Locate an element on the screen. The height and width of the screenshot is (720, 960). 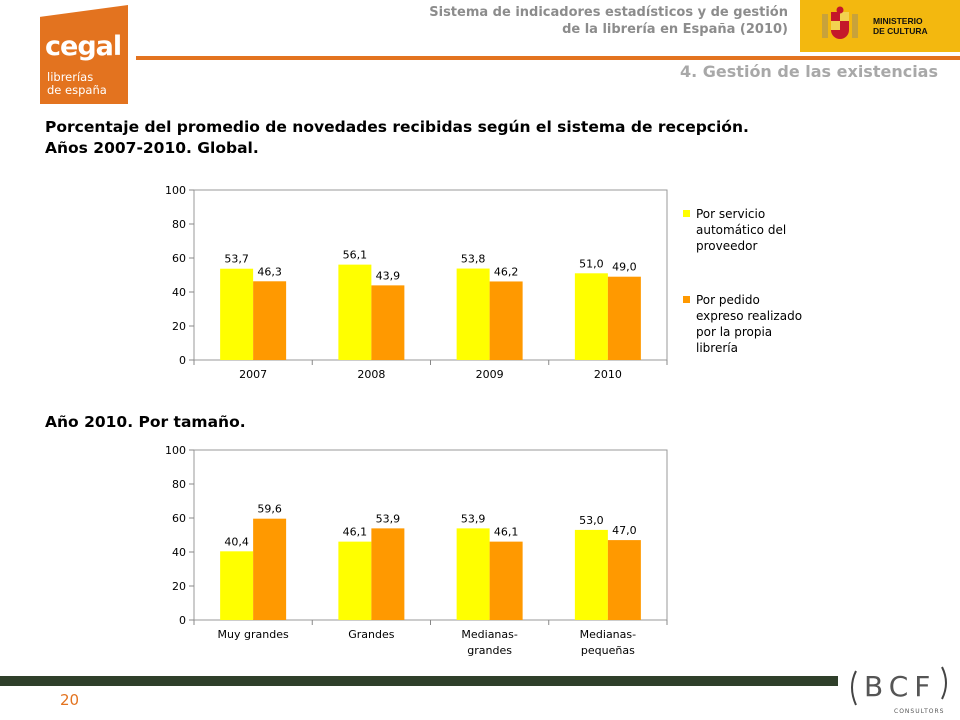
chart1-category-label: 2007 is located at coordinates (253, 374).